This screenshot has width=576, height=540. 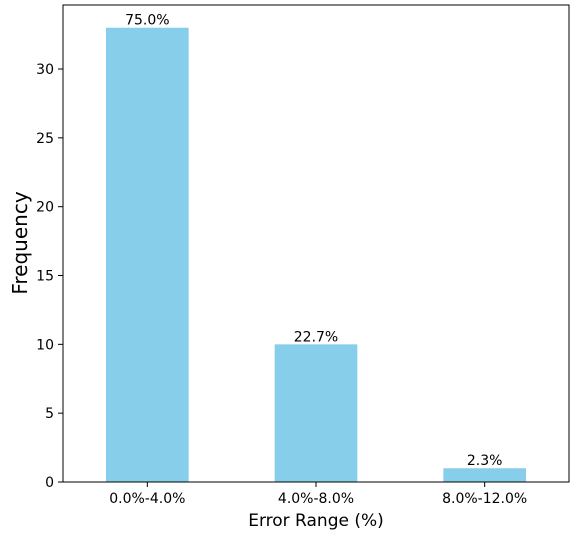 I want to click on y-tick-label-5: 25, so click(x=45, y=139).